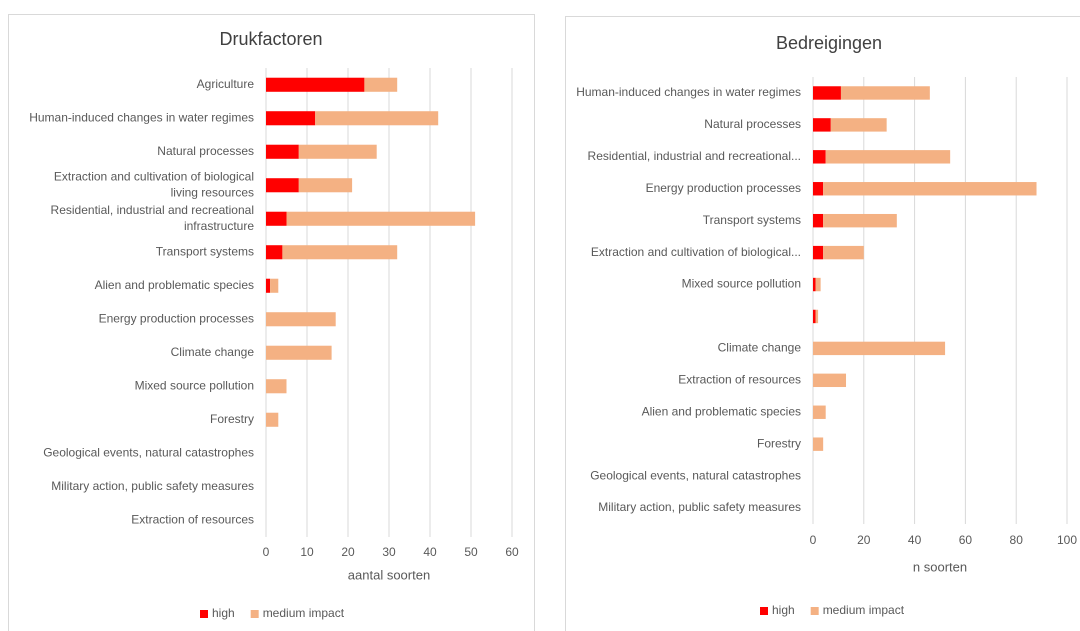 This screenshot has height=631, width=1080. What do you see at coordinates (1067, 540) in the screenshot?
I see `x-tick-label: 100` at bounding box center [1067, 540].